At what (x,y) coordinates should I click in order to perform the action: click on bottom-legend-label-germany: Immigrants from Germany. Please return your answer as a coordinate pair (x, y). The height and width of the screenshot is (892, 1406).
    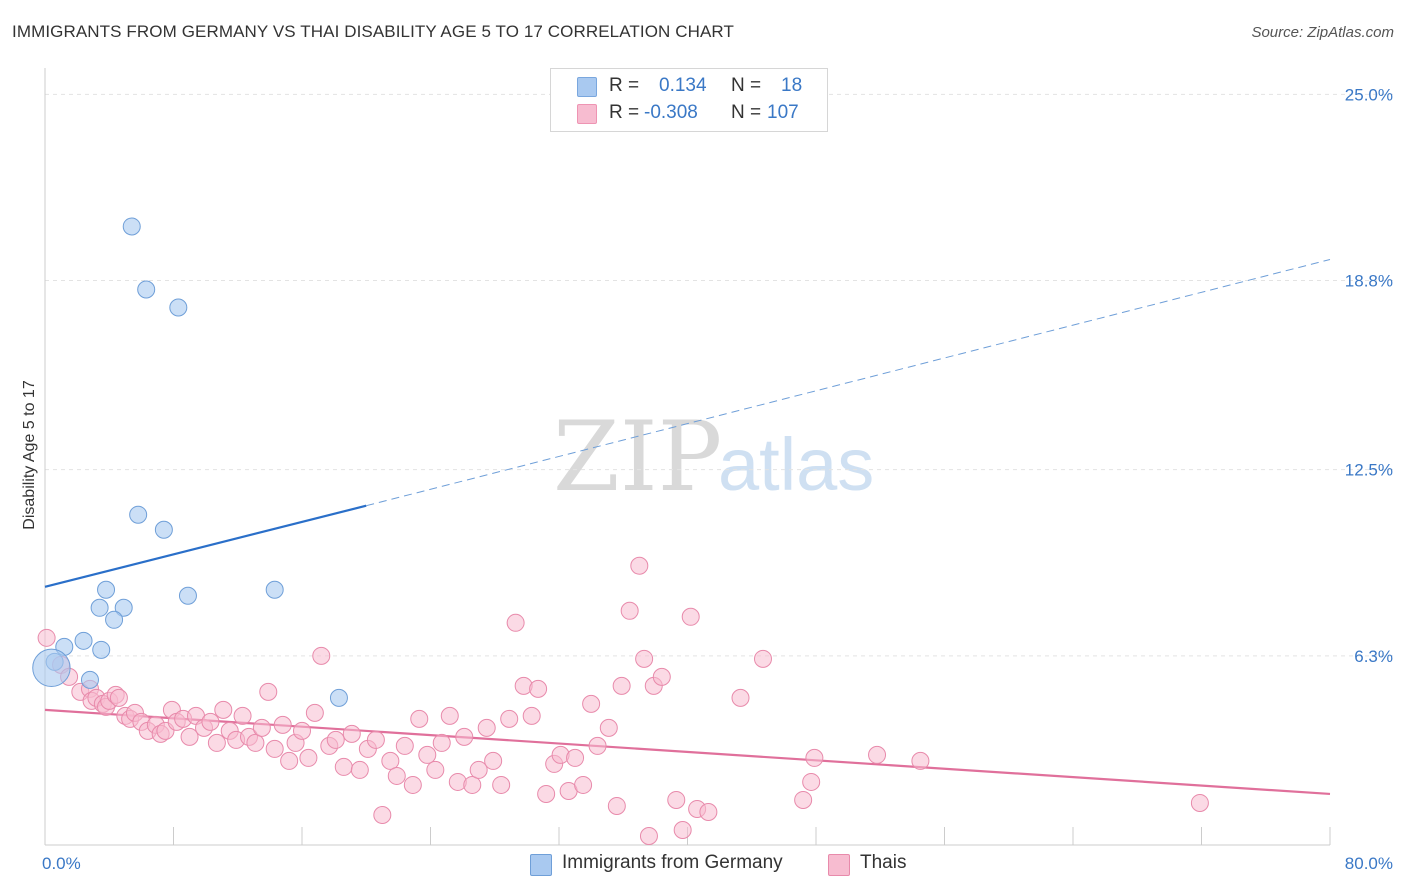
    Looking at the image, I should click on (672, 862).